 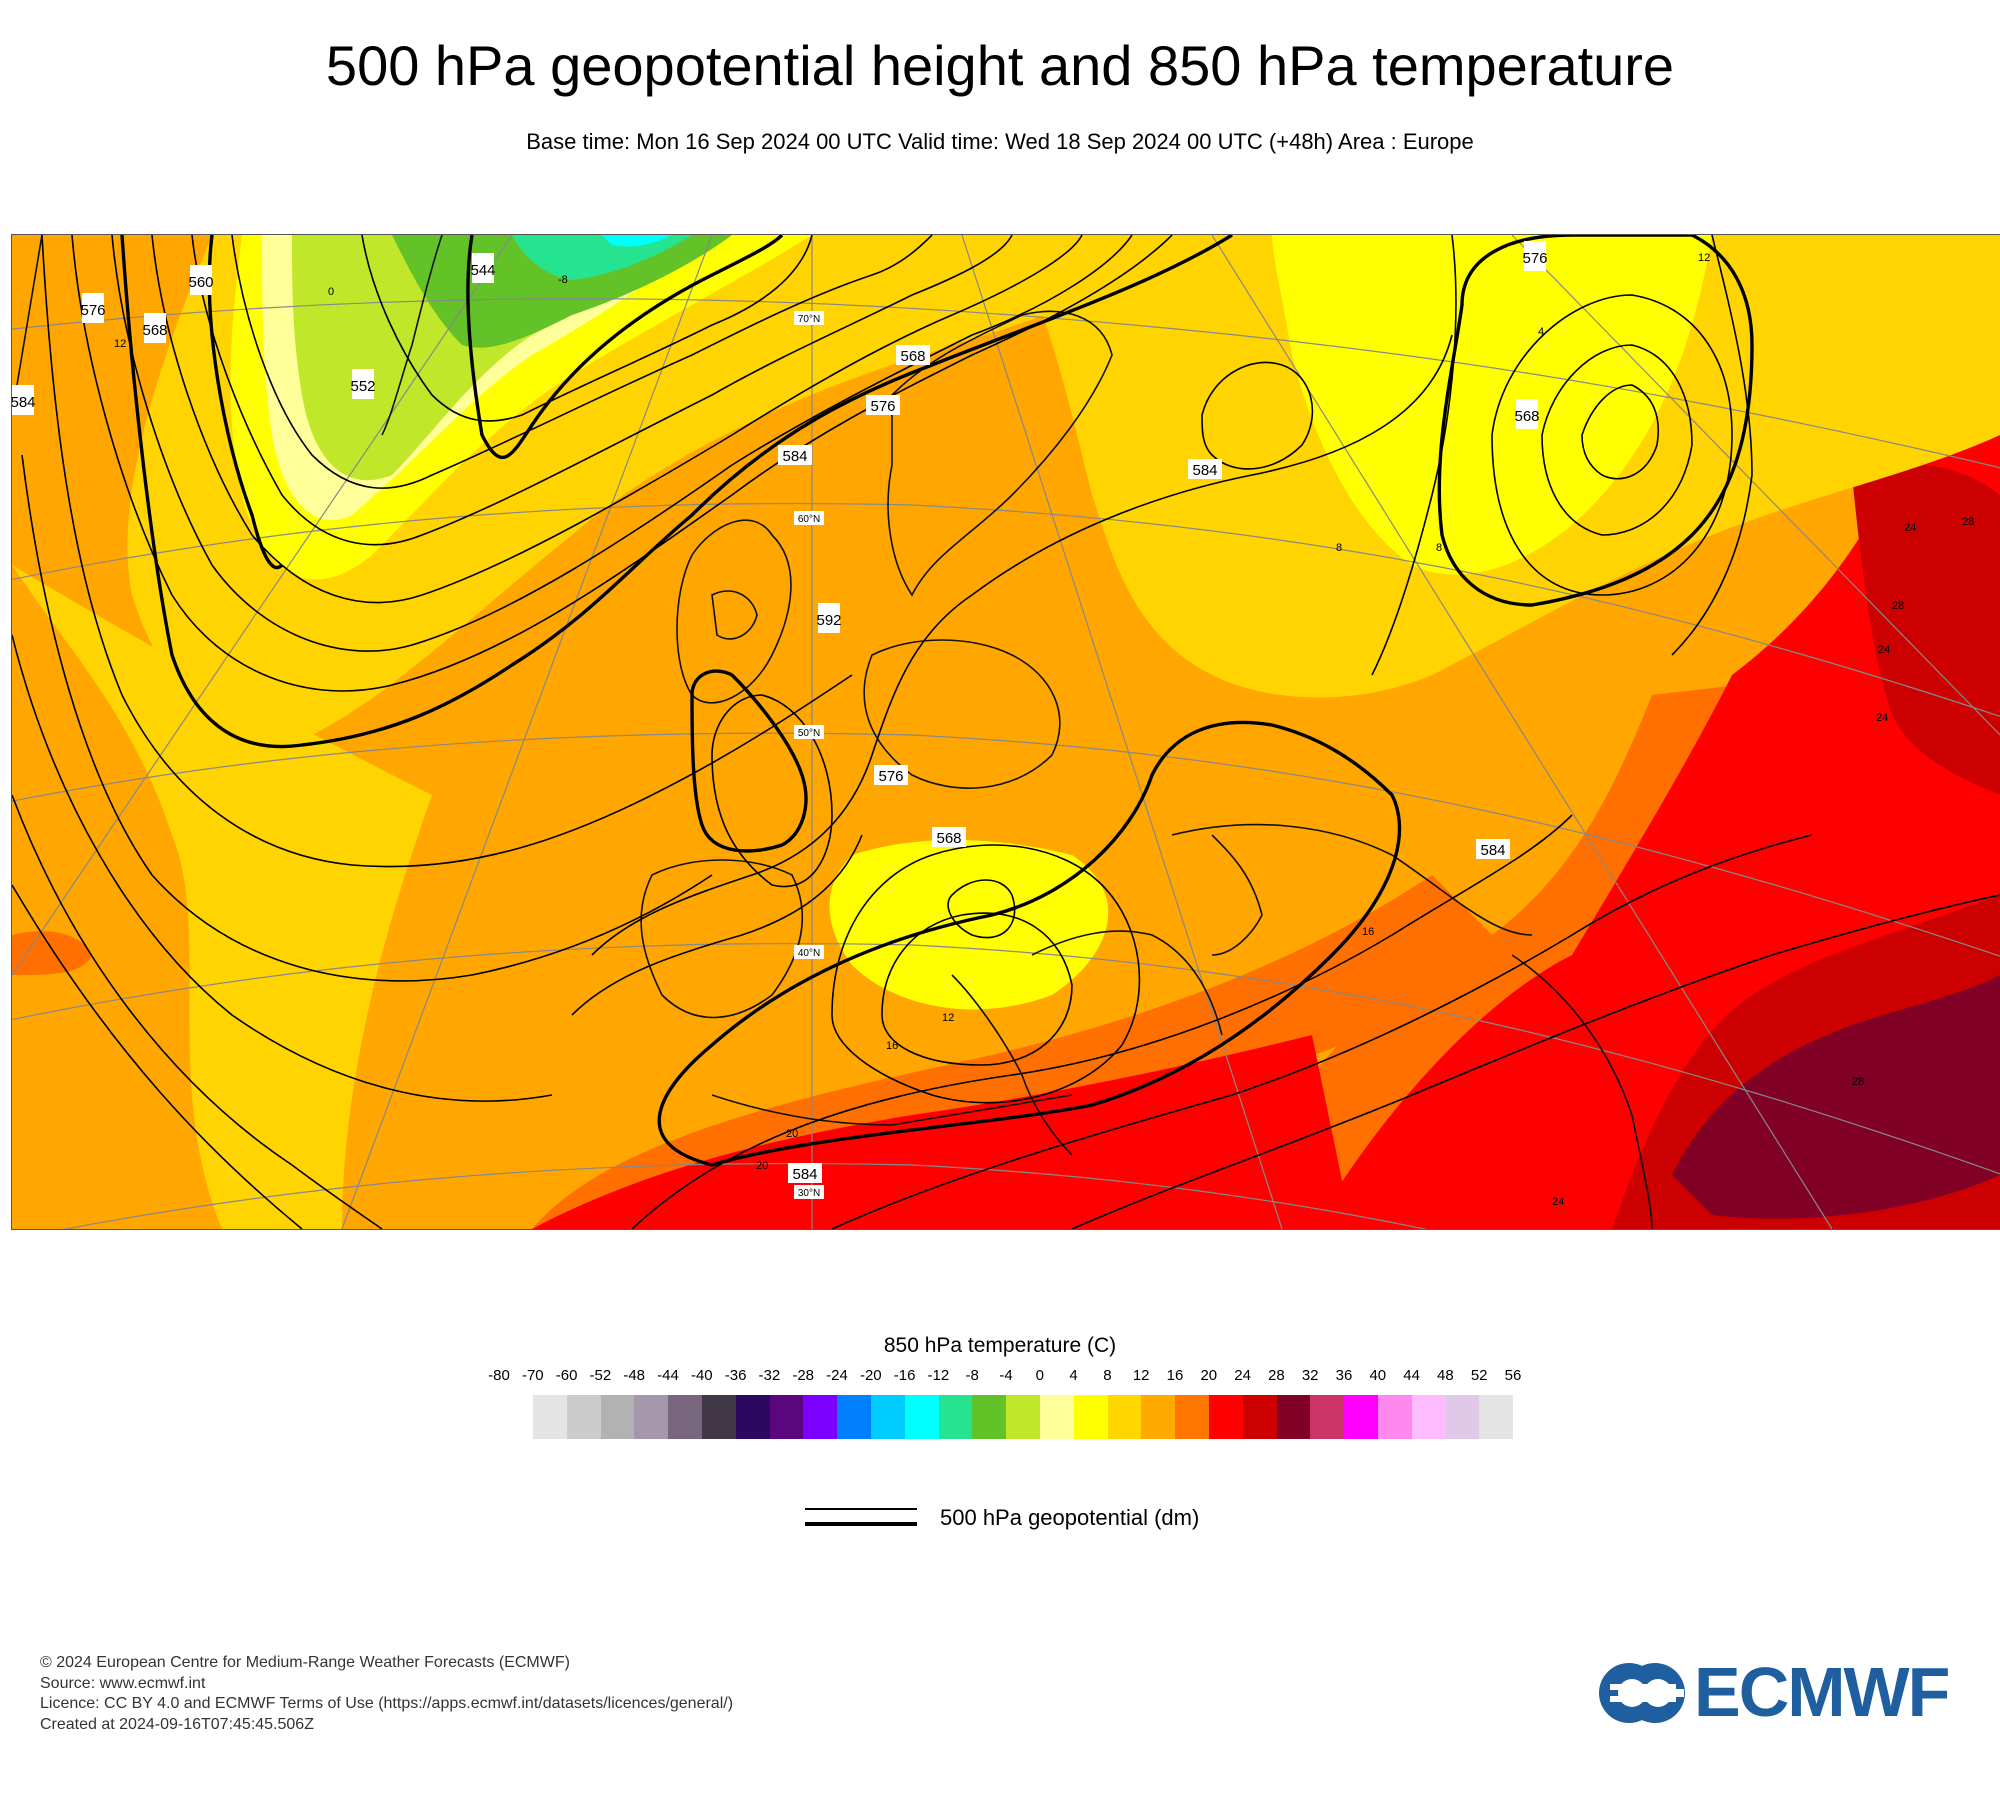 I want to click on ecmwf-logo: ECMWF, so click(x=1782, y=1692).